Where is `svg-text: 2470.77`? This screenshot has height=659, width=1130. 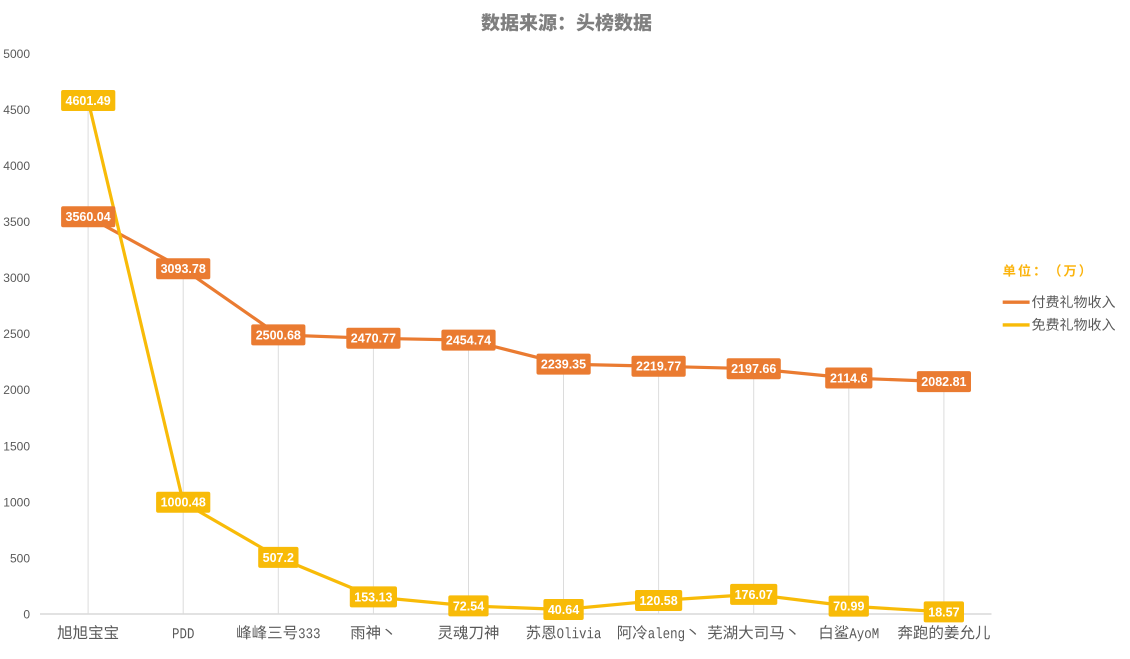 svg-text: 2470.77 is located at coordinates (373, 339).